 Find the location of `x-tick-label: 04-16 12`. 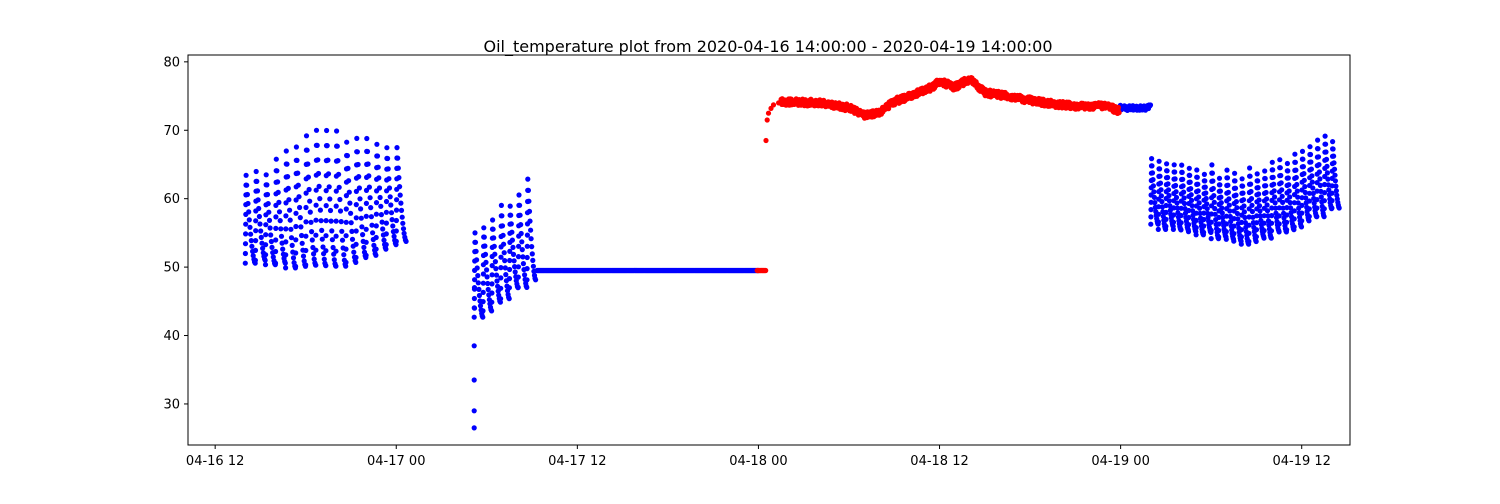

x-tick-label: 04-16 12 is located at coordinates (215, 461).